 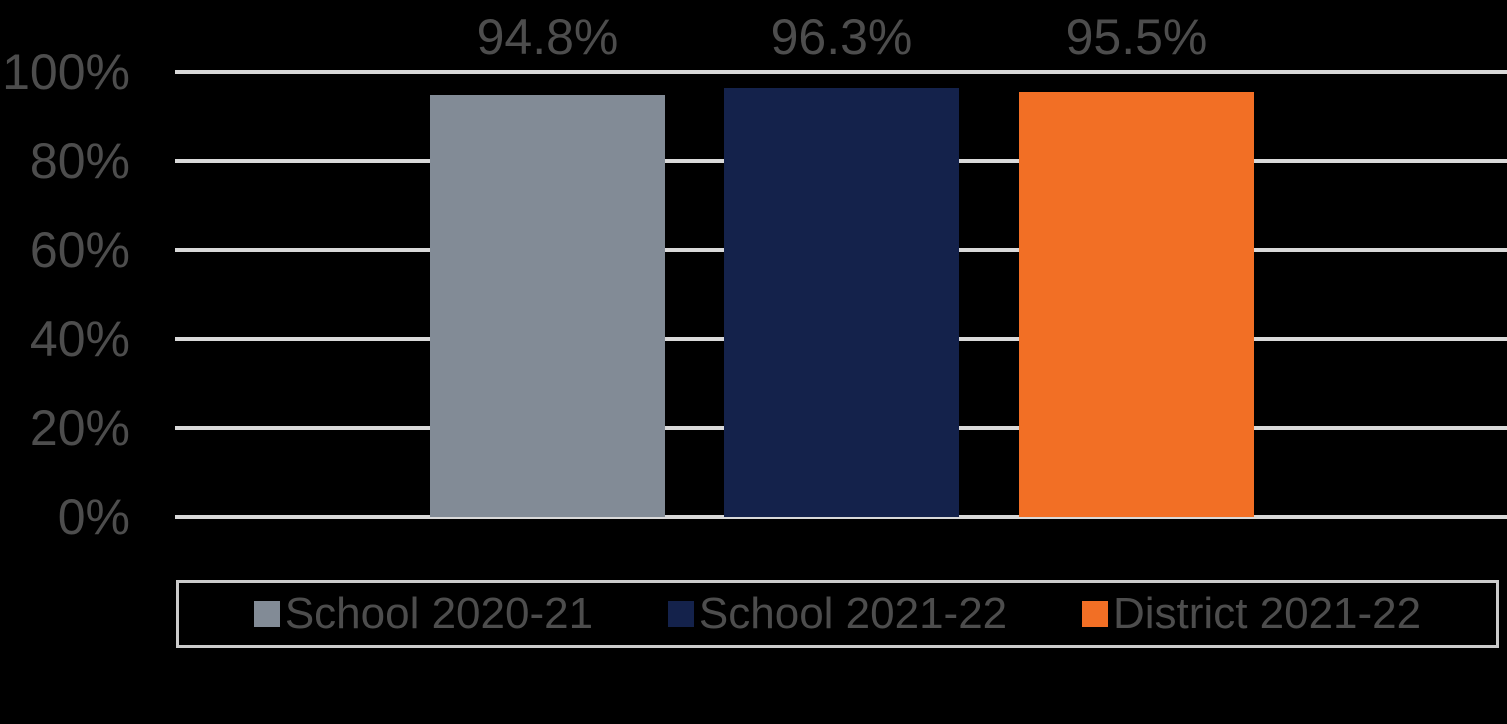 I want to click on legend-label: School 2021-22, so click(x=853, y=613).